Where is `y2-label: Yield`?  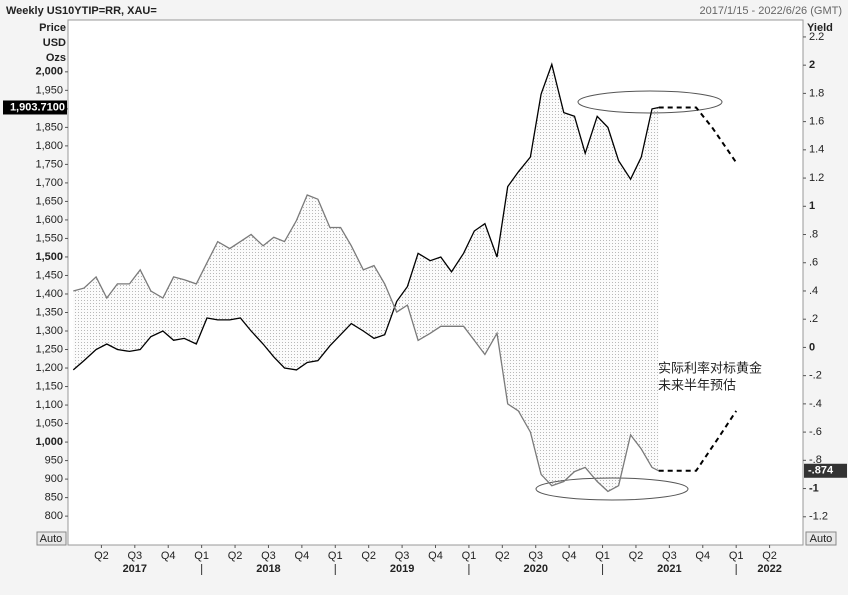
y2-label: Yield is located at coordinates (820, 28).